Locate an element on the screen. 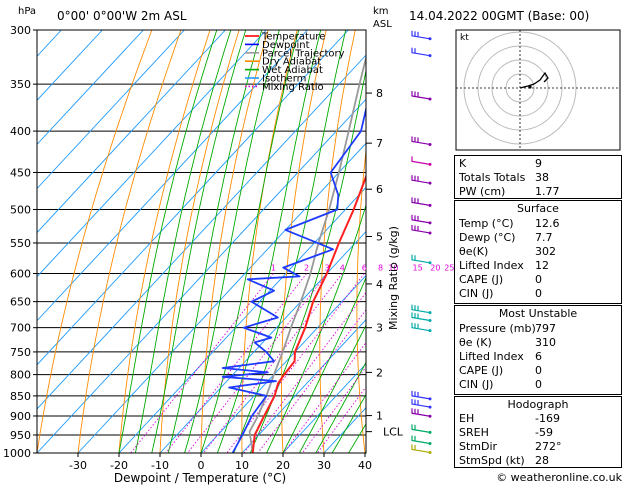 The image size is (629, 486). mixing-ratio-label: 2 is located at coordinates (306, 268).